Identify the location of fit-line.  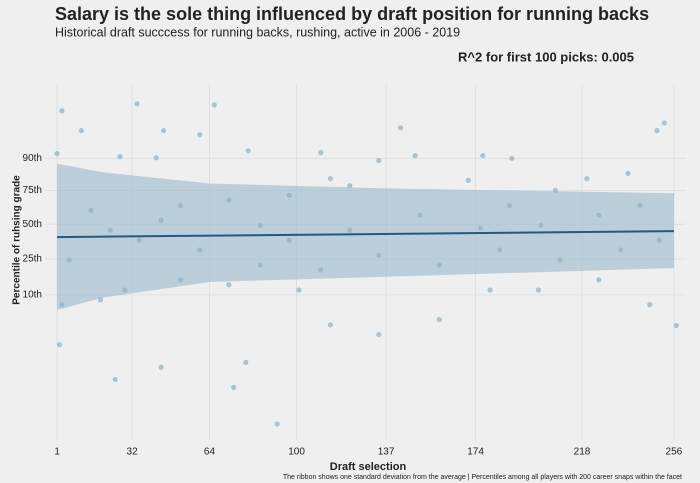
(365, 234).